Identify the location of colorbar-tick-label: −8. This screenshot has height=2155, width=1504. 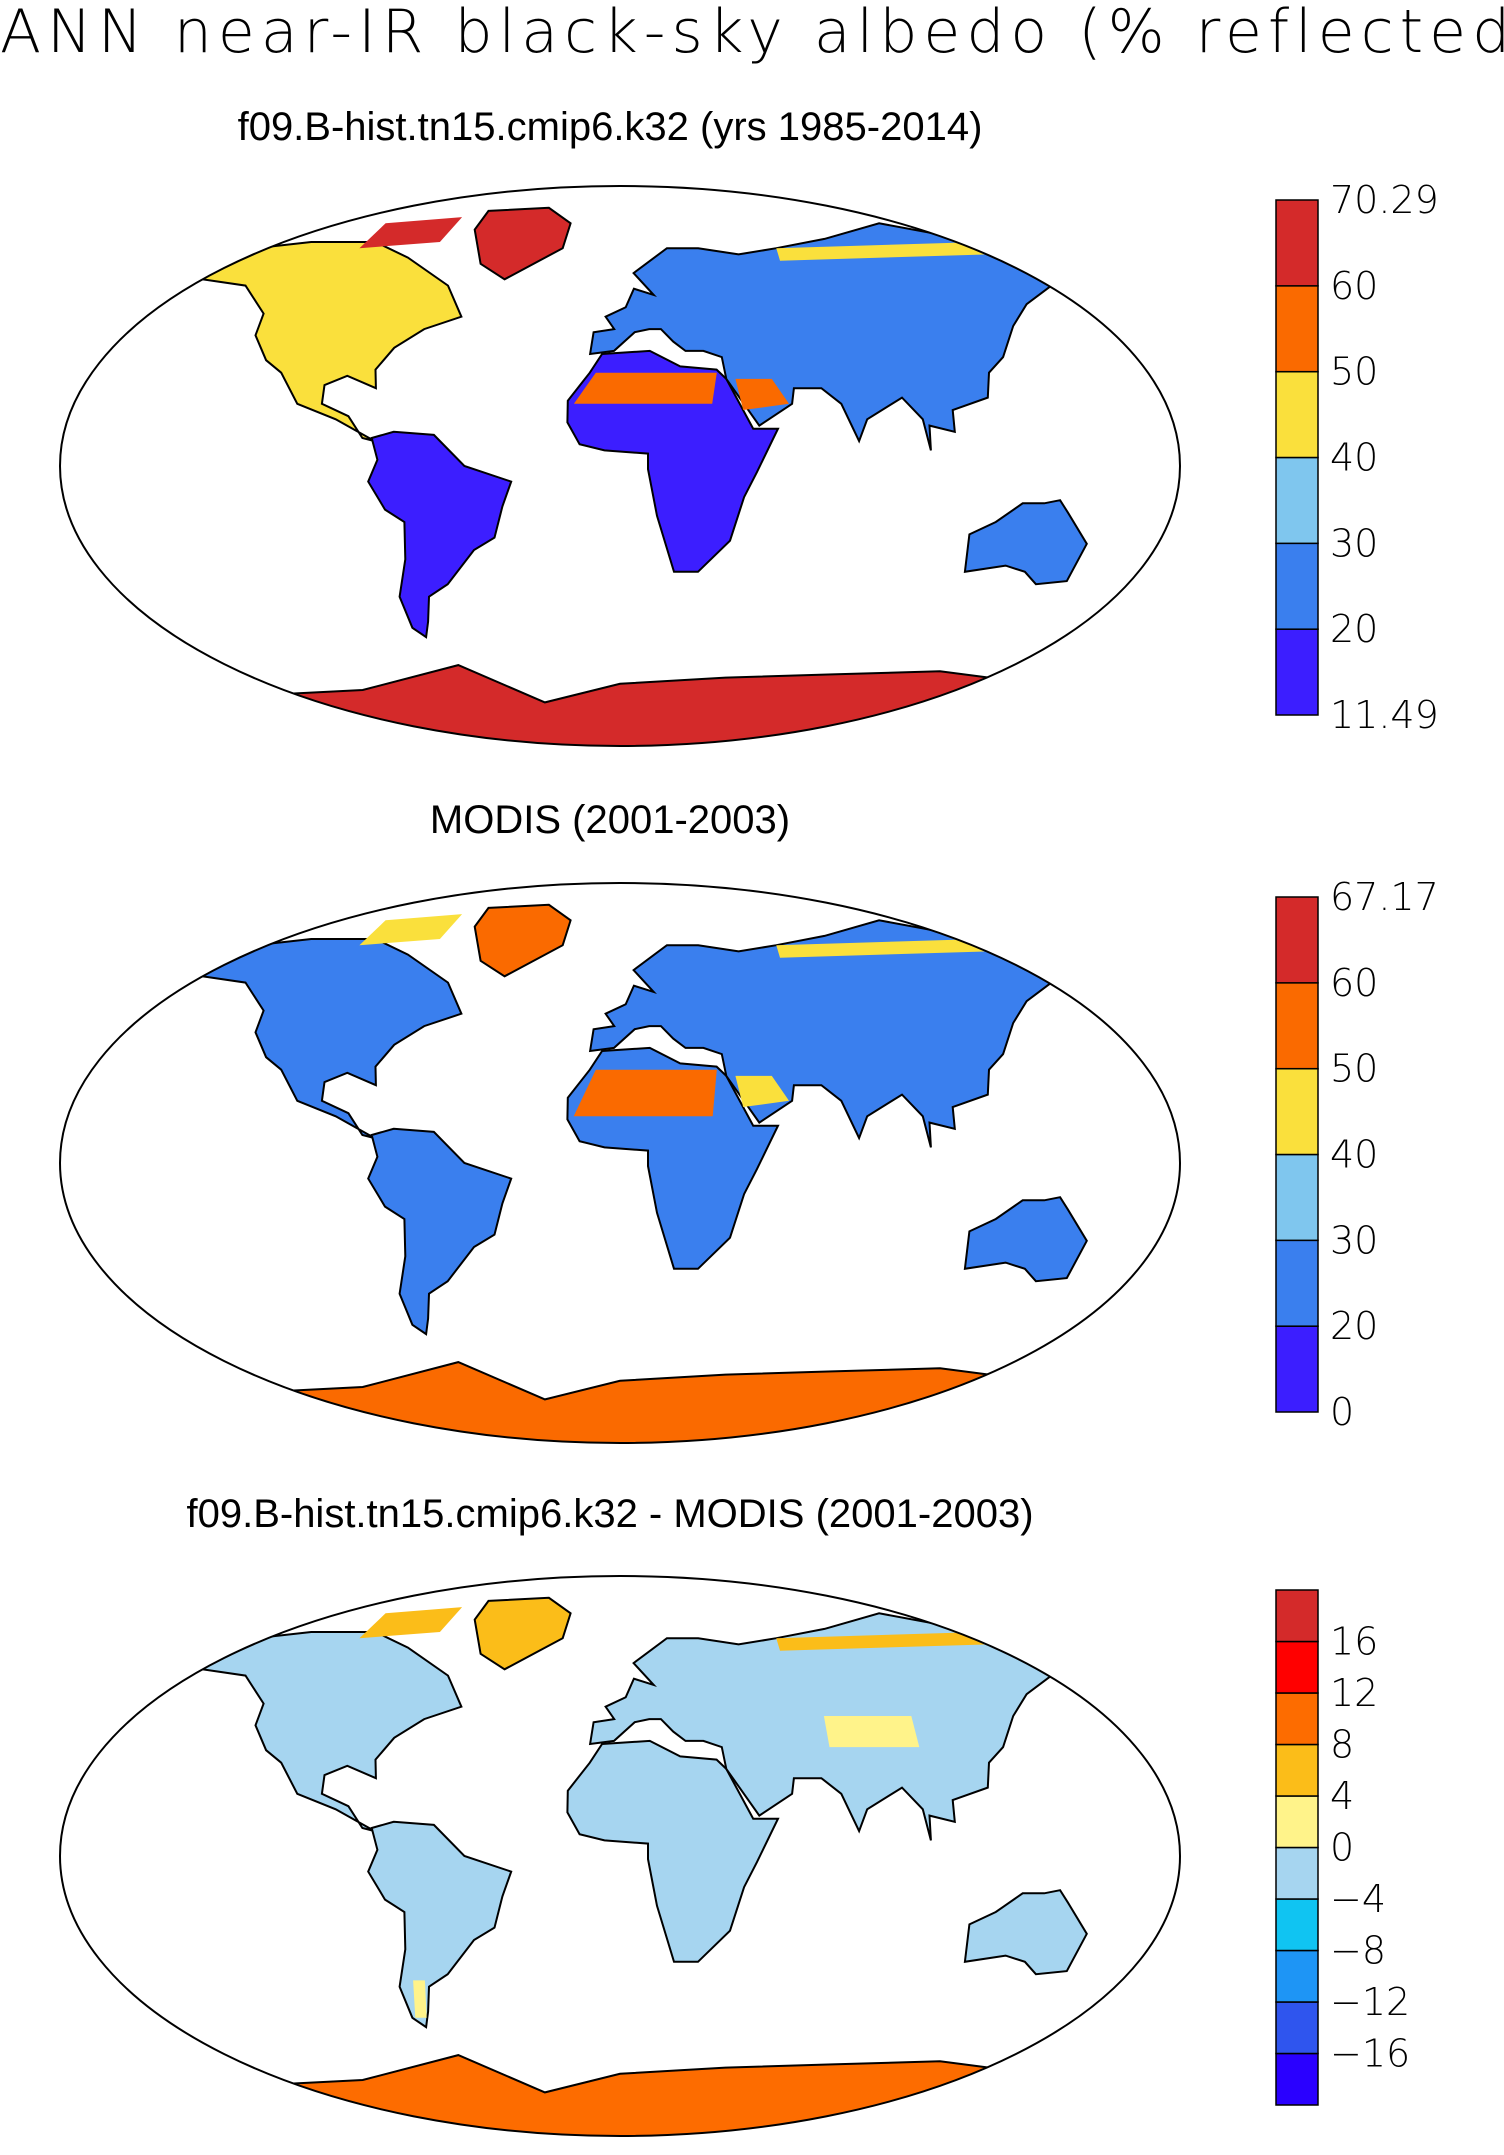
(1358, 1951).